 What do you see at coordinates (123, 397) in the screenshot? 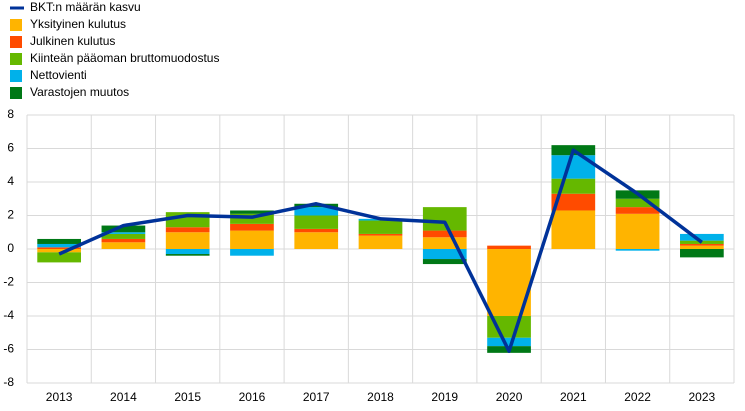
I see `x-tick-label: 2014` at bounding box center [123, 397].